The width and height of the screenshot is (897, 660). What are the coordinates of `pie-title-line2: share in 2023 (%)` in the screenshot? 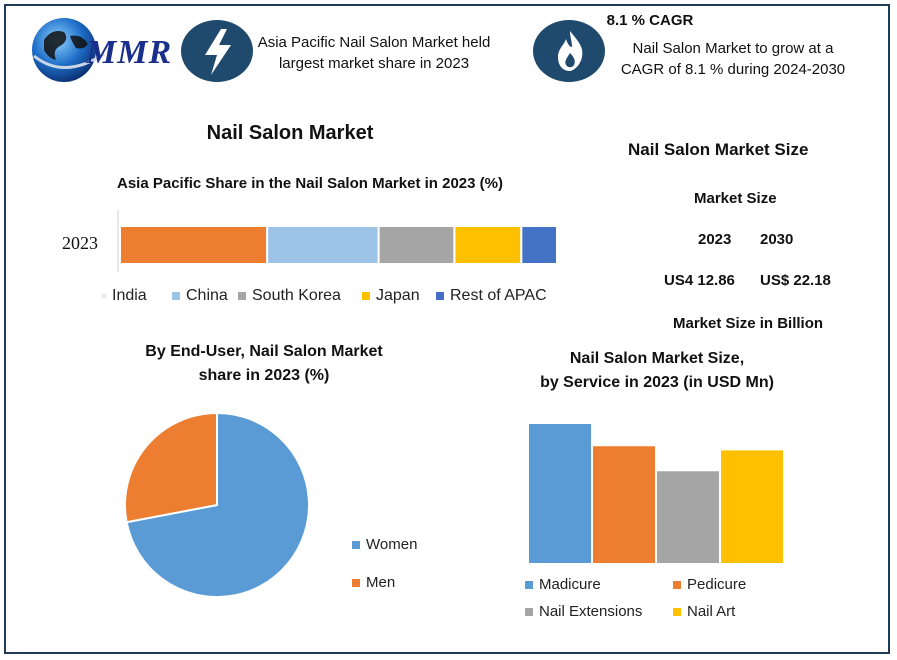 It's located at (264, 375).